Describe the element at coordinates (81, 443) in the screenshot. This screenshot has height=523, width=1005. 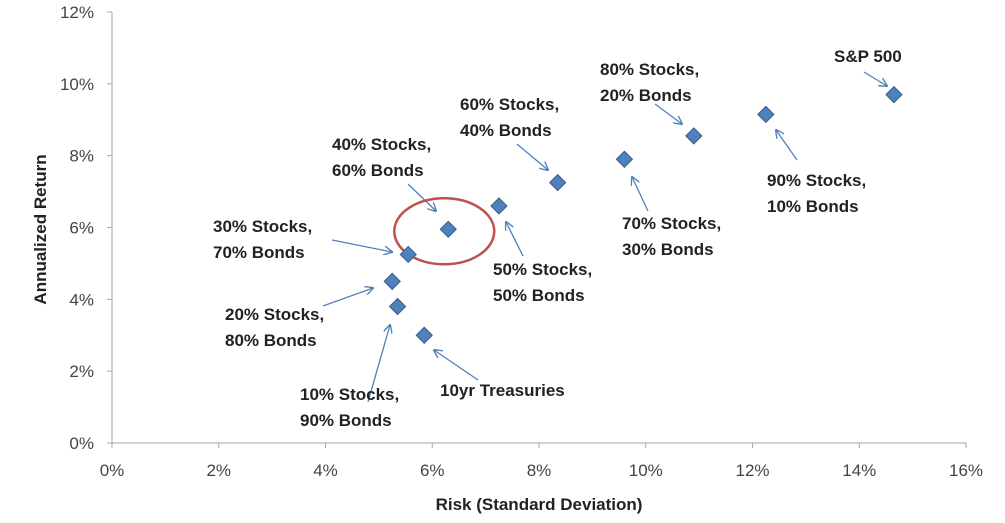
I see `y-tick-label: 0%` at that location.